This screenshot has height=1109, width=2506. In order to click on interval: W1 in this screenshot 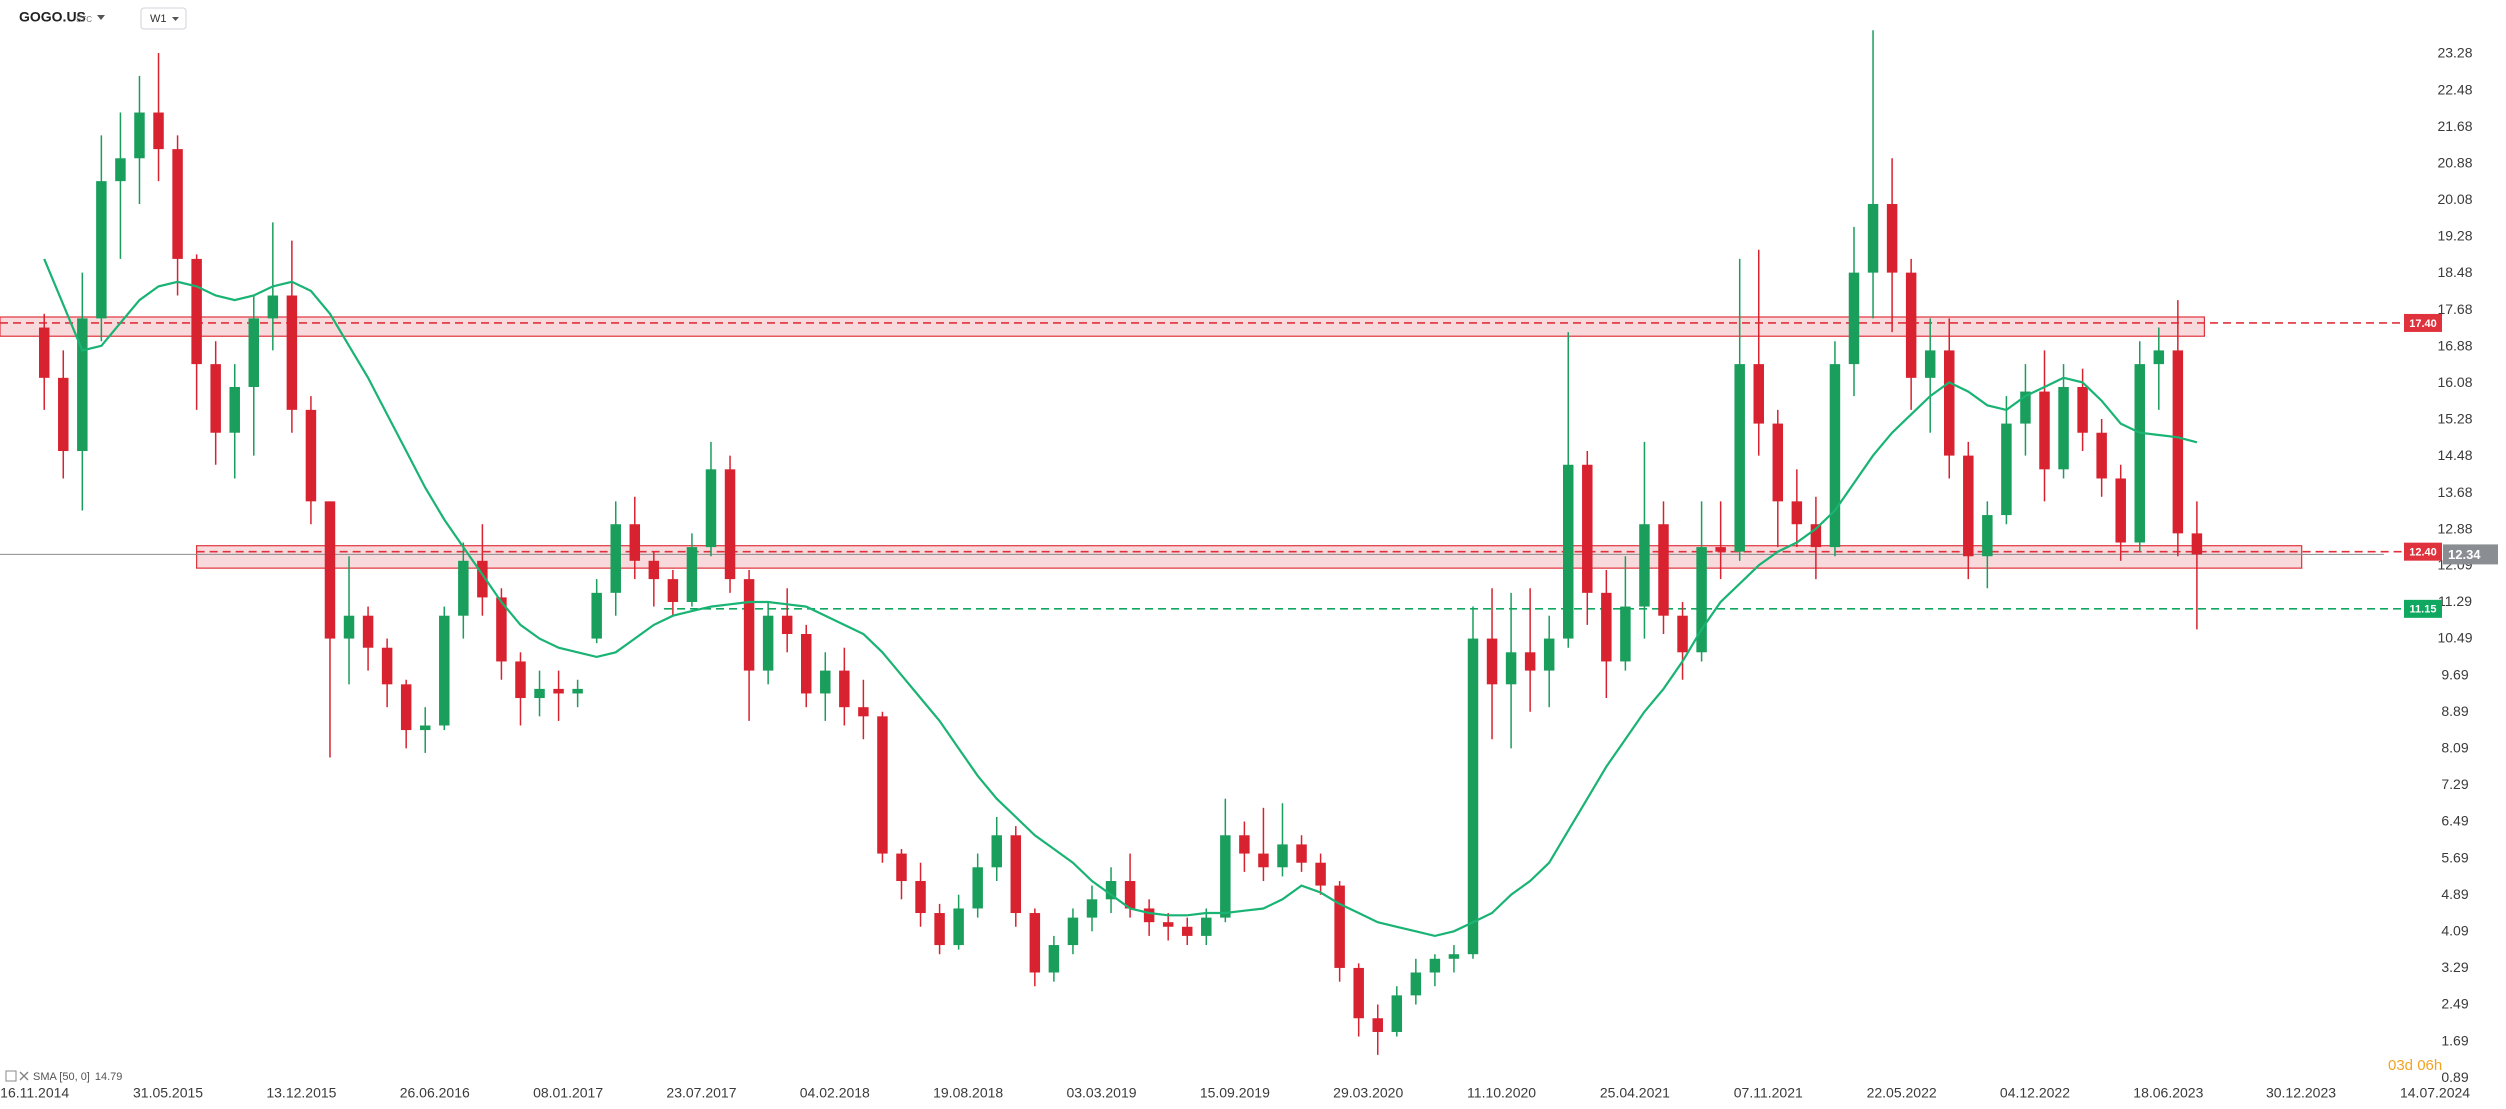, I will do `click(158, 19)`.